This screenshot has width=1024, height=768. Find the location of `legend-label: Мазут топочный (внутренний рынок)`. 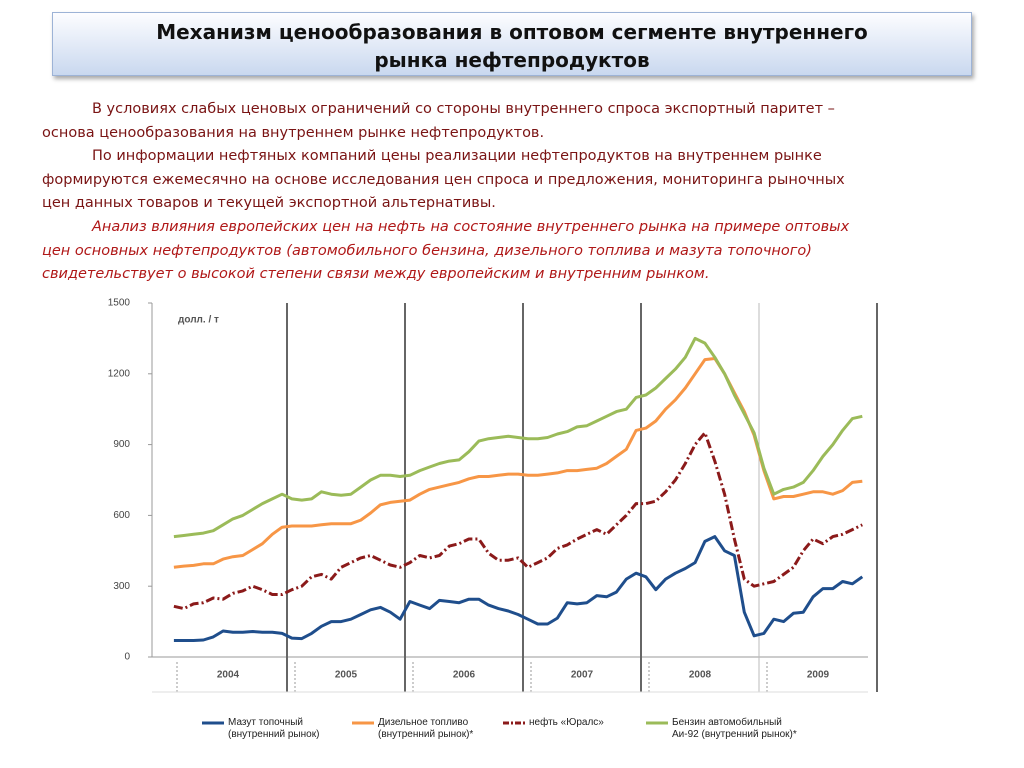

legend-label: Мазут топочный (внутренний рынок) is located at coordinates (274, 728).